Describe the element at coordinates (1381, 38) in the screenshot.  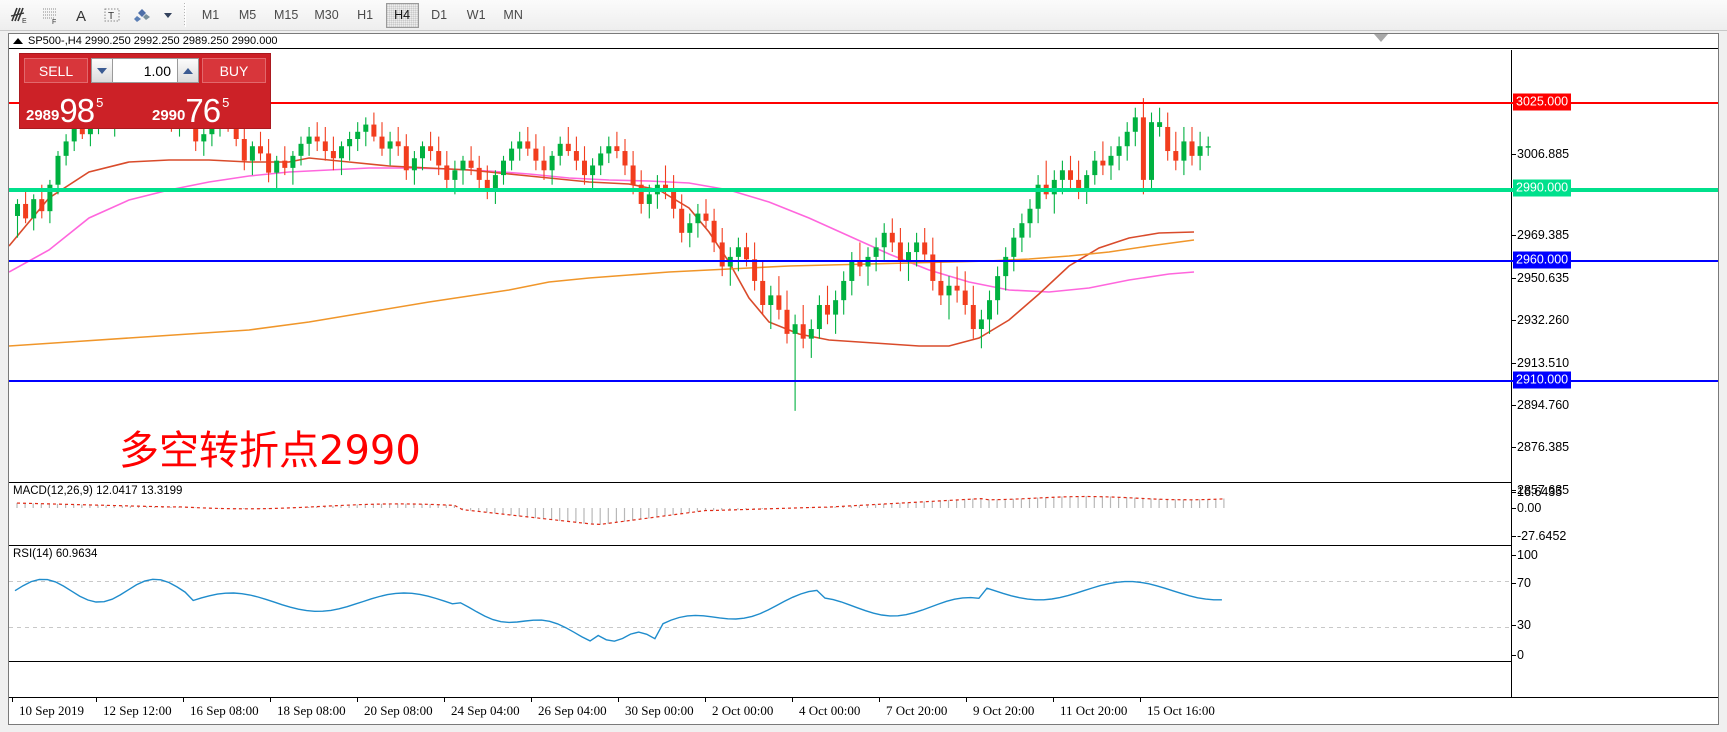
I see `scroll-indicator-icon` at that location.